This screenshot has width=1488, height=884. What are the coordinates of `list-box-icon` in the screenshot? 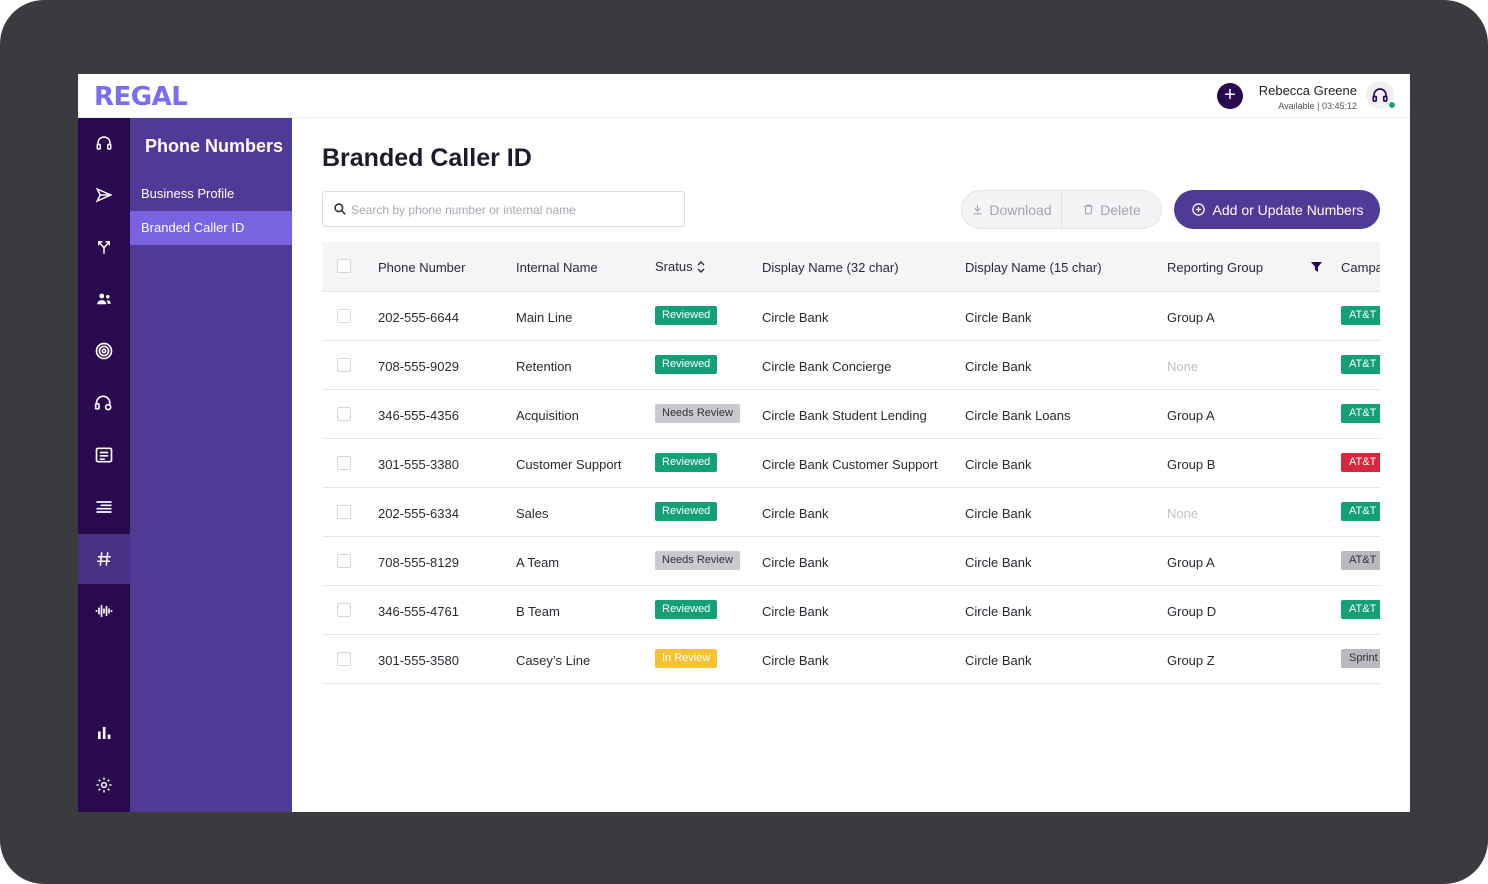 It's located at (104, 455).